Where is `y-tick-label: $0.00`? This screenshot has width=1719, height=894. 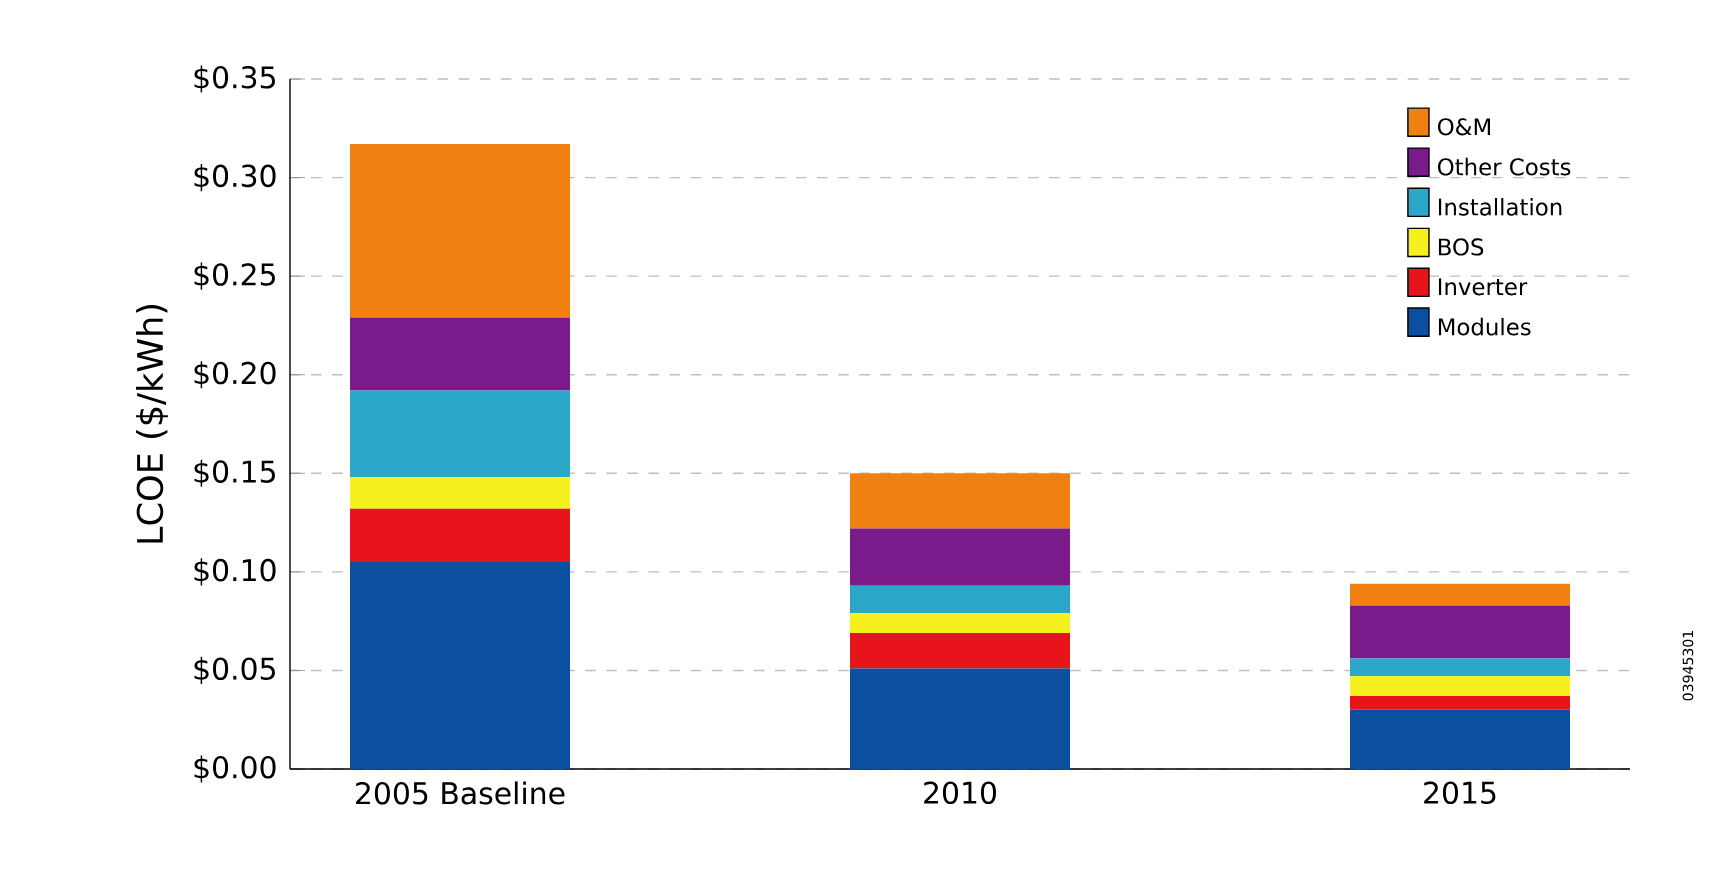 y-tick-label: $0.00 is located at coordinates (235, 769).